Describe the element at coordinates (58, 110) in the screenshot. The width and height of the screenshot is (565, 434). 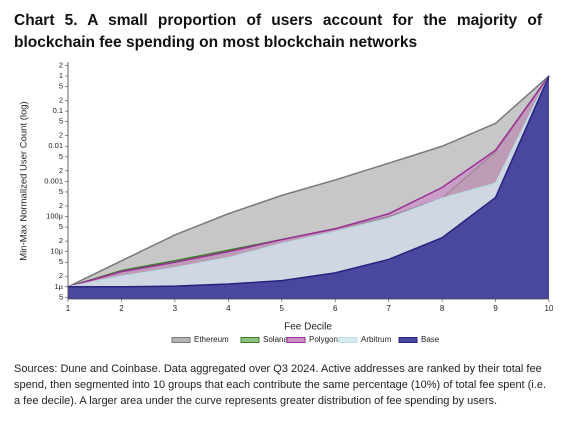
I see `y-tick-label: 0.1` at that location.